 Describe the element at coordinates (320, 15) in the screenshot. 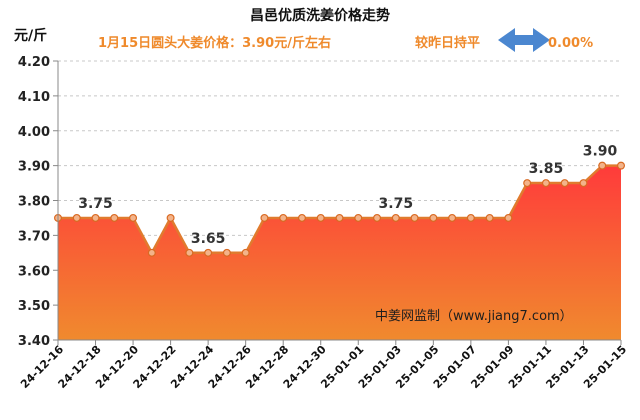

I see `chart-title: 昌邑优质洗姜价格走势` at that location.